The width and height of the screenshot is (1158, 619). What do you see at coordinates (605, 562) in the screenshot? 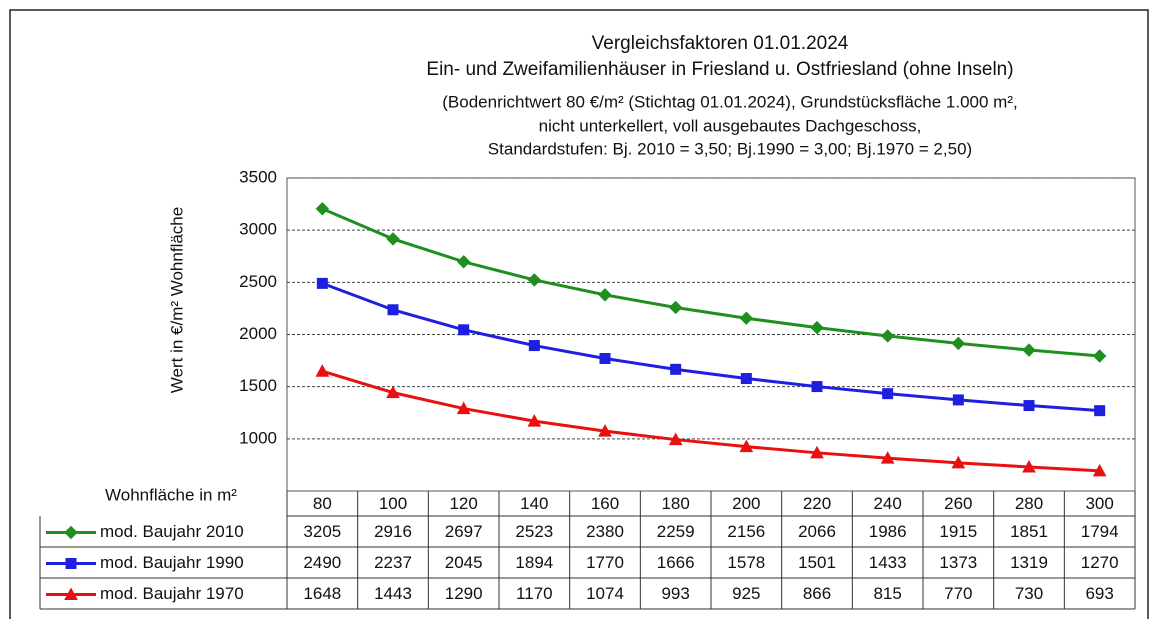
I see `table-cell: 1770` at bounding box center [605, 562].